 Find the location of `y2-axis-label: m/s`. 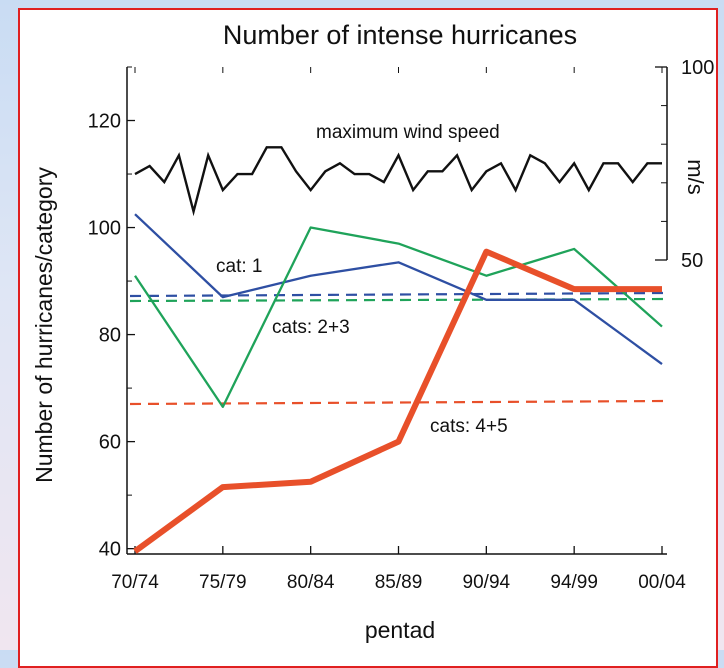

y2-axis-label: m/s is located at coordinates (695, 176).